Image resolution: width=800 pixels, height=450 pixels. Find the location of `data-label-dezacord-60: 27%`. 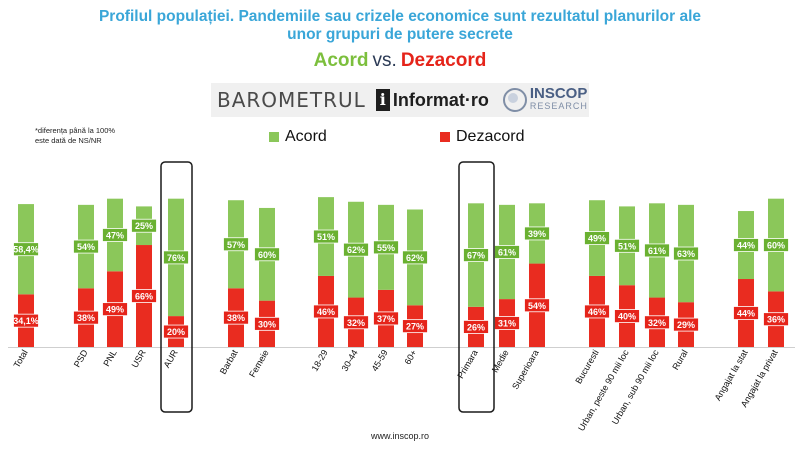

data-label-dezacord-60: 27% is located at coordinates (415, 327).